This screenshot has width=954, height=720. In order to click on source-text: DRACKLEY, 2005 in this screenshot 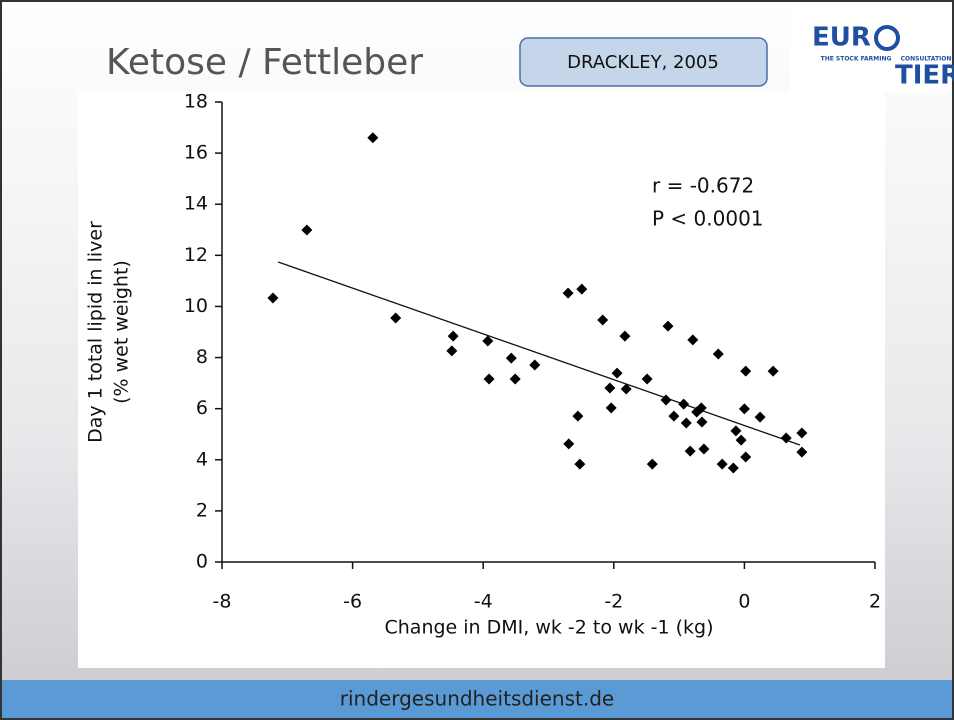, I will do `click(643, 62)`.